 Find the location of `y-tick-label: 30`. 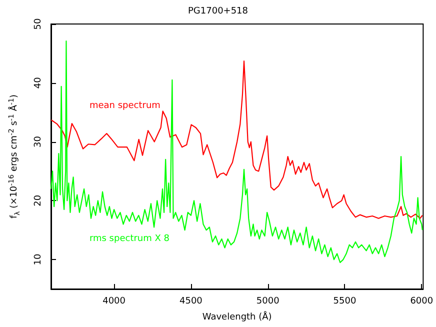

y-tick-label: 30 is located at coordinates (39, 142).